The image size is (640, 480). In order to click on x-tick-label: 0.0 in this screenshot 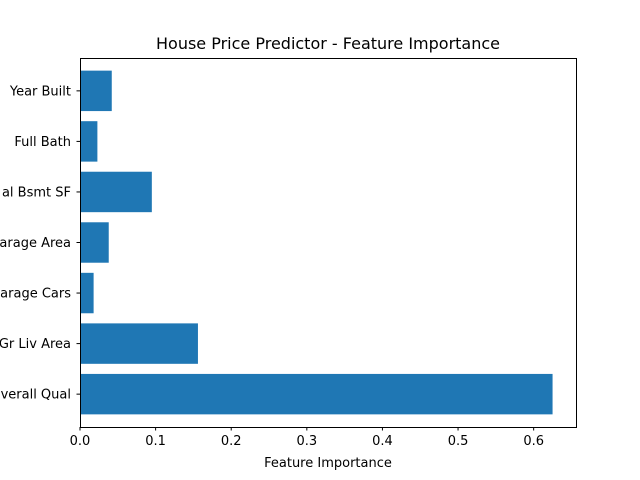, I will do `click(80, 441)`.